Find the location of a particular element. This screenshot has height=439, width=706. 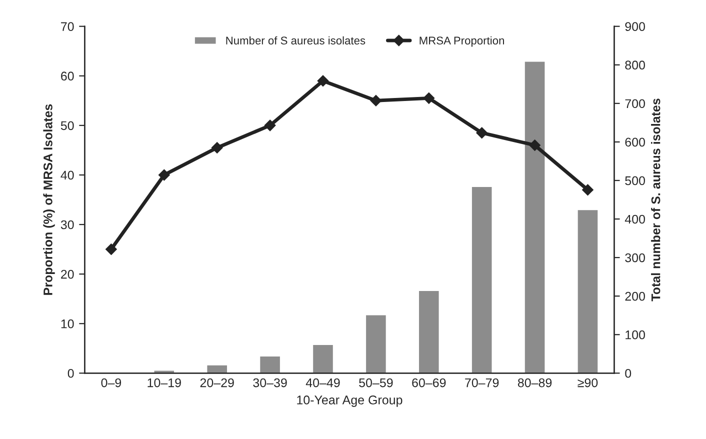

x-tick-label: 30–39 is located at coordinates (270, 383).